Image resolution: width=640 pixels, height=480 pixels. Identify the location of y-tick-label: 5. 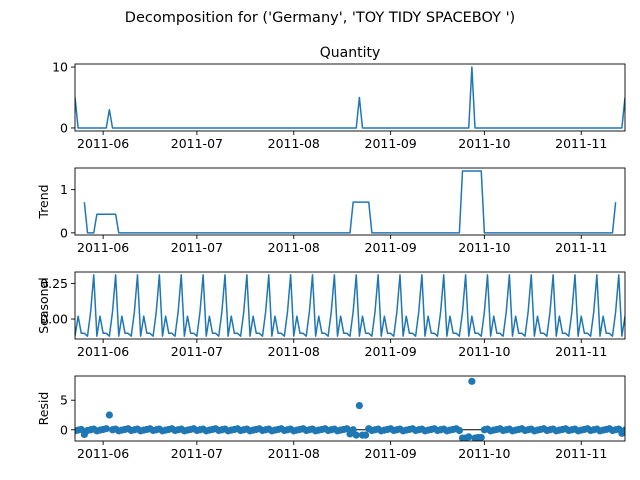
(64, 400).